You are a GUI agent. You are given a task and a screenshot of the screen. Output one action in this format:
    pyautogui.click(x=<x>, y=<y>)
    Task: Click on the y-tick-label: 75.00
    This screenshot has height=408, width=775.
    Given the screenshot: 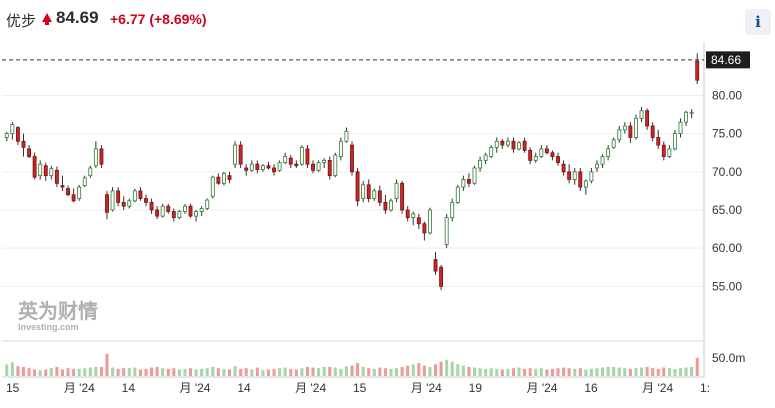 What is the action you would take?
    pyautogui.click(x=727, y=134)
    